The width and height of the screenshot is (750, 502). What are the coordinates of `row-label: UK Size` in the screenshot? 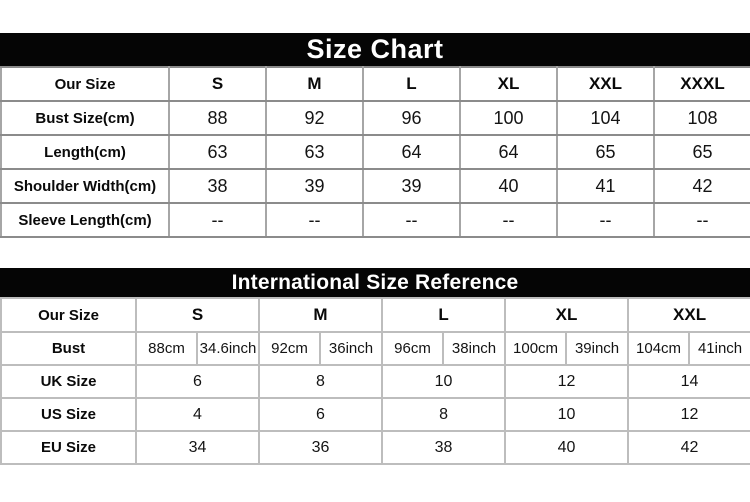 It's located at (68, 381).